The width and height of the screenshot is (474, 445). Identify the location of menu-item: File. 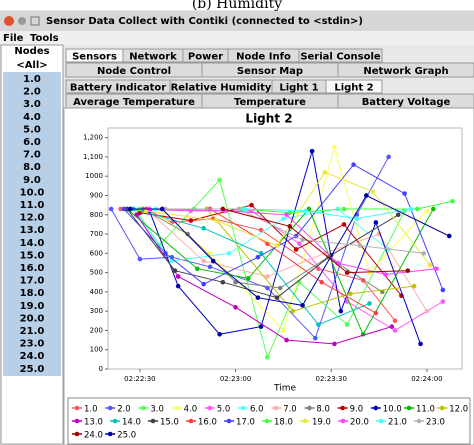
(13, 38).